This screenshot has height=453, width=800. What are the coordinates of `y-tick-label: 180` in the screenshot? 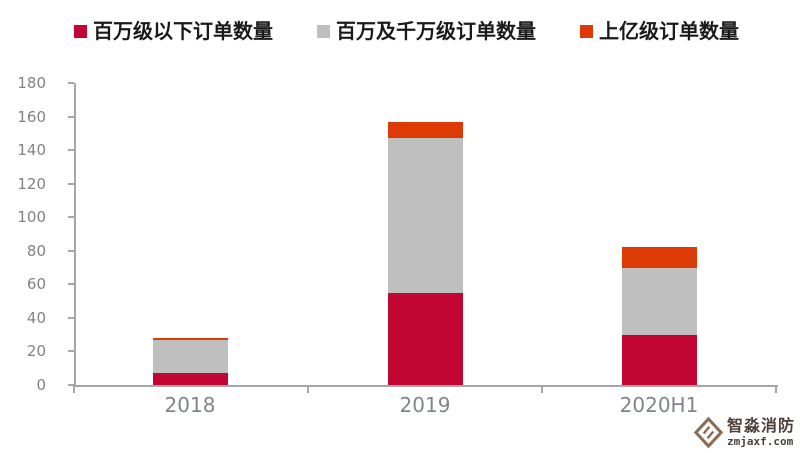 It's located at (31, 83).